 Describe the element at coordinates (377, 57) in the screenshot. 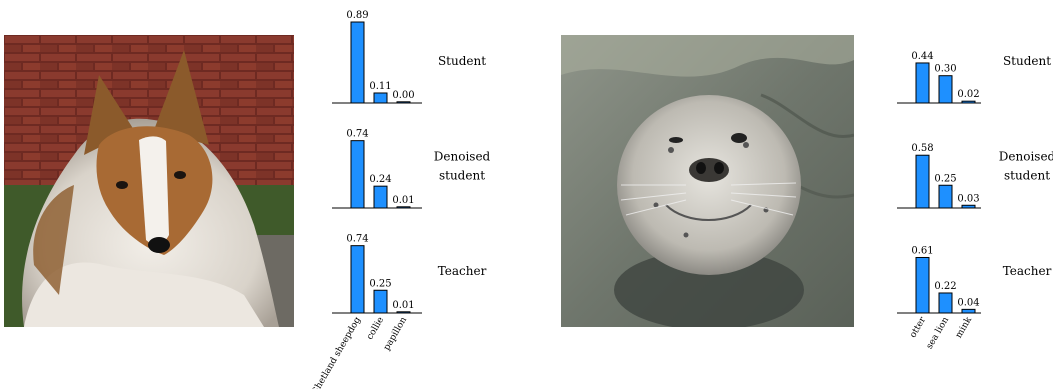

I see `bar-panel: 0.89 0.110.00` at that location.